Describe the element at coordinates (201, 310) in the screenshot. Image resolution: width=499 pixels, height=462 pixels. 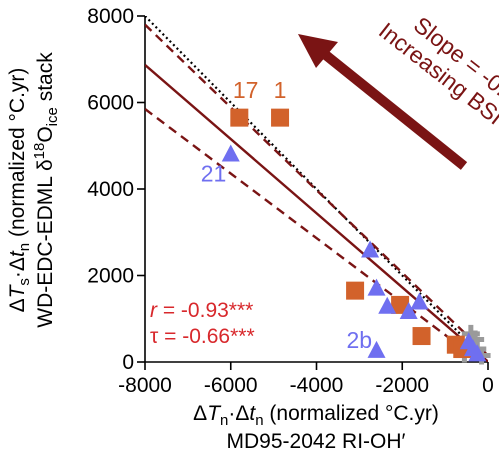
I see `stat-r: r = -0.93***` at that location.